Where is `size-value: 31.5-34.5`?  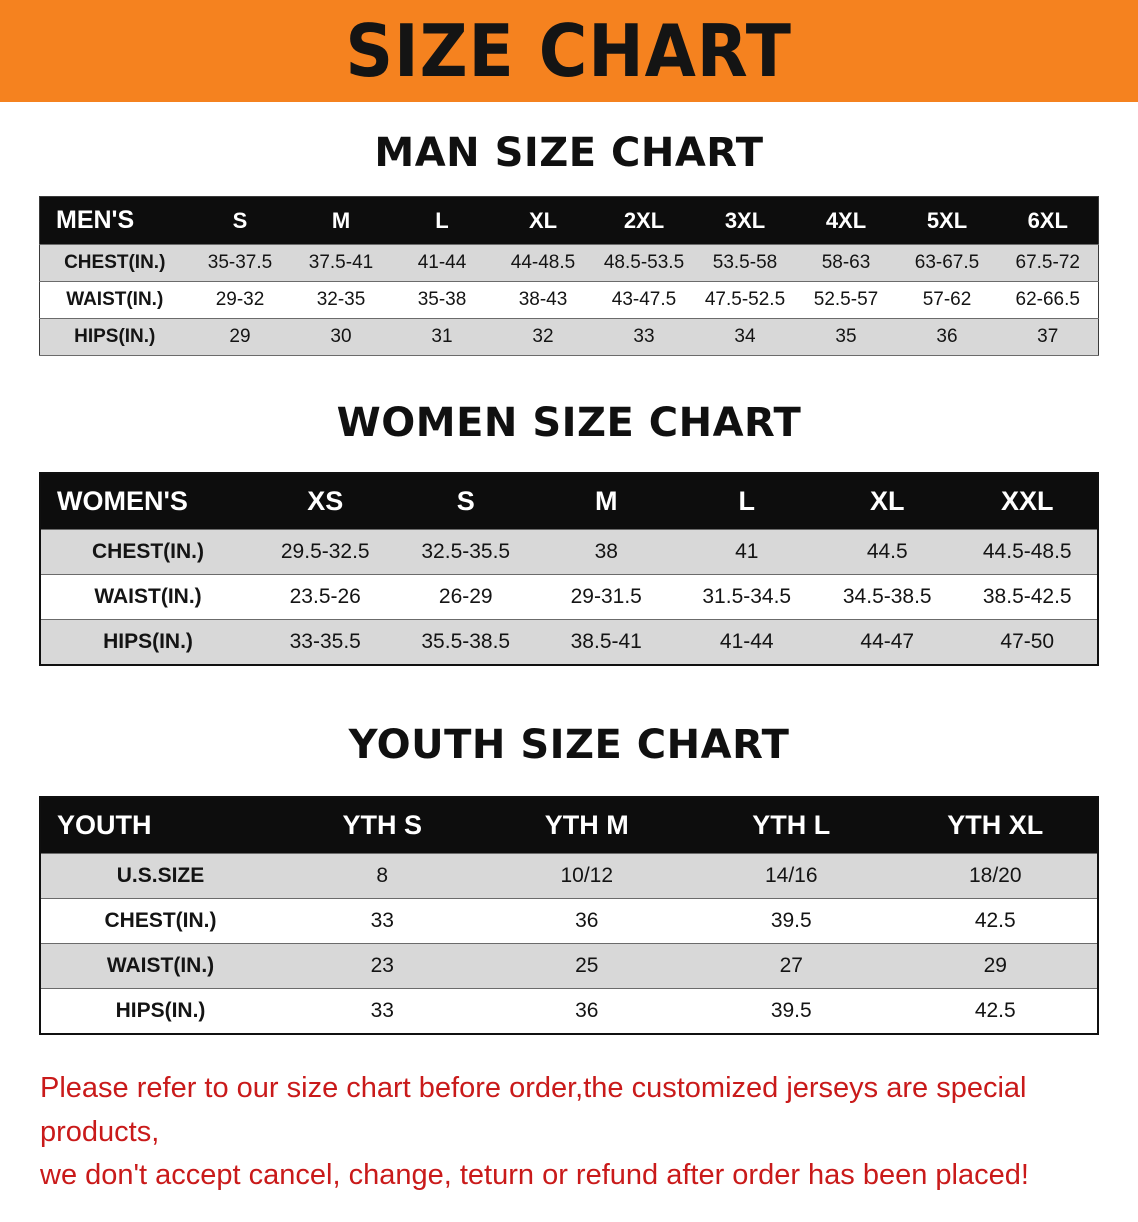
size-value: 31.5-34.5 is located at coordinates (747, 596).